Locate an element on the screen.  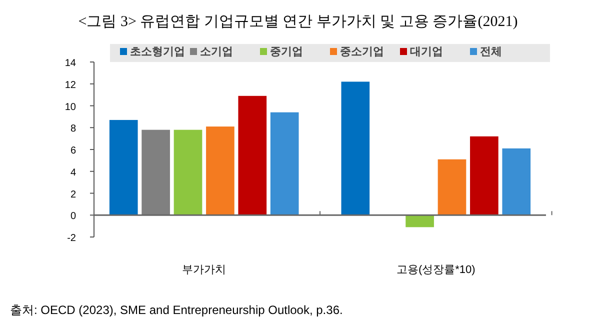
legend-label: 전체 is located at coordinates (491, 52).